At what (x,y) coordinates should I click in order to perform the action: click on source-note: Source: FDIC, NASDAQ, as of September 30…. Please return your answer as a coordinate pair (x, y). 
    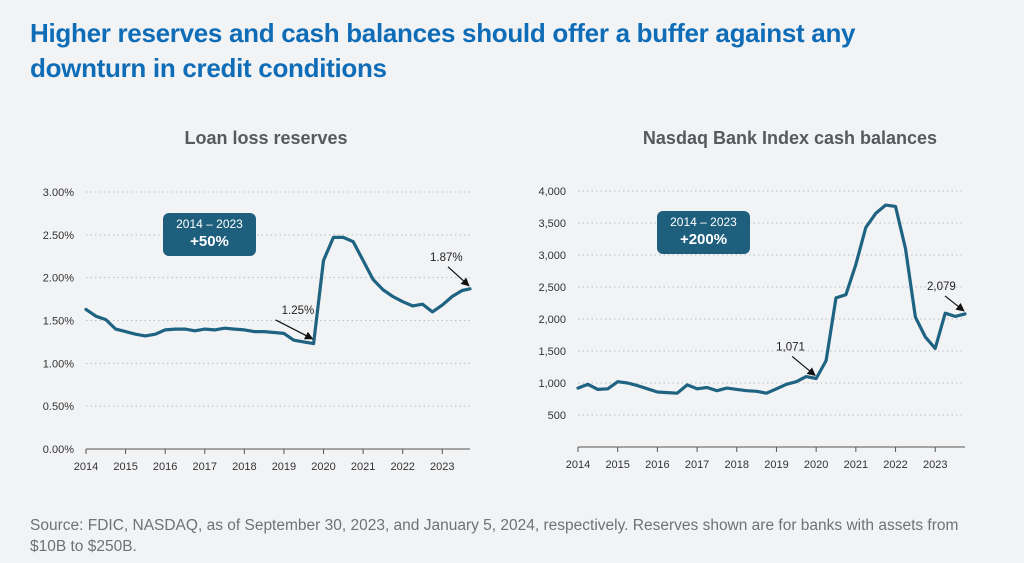
    Looking at the image, I should click on (494, 536).